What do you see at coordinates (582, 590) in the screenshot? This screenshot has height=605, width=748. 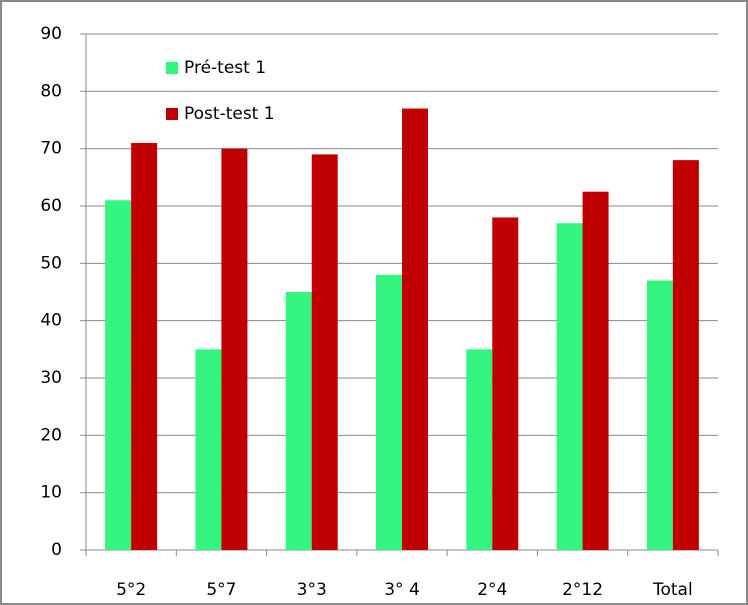 I see `x-tick-label: 2°12` at bounding box center [582, 590].